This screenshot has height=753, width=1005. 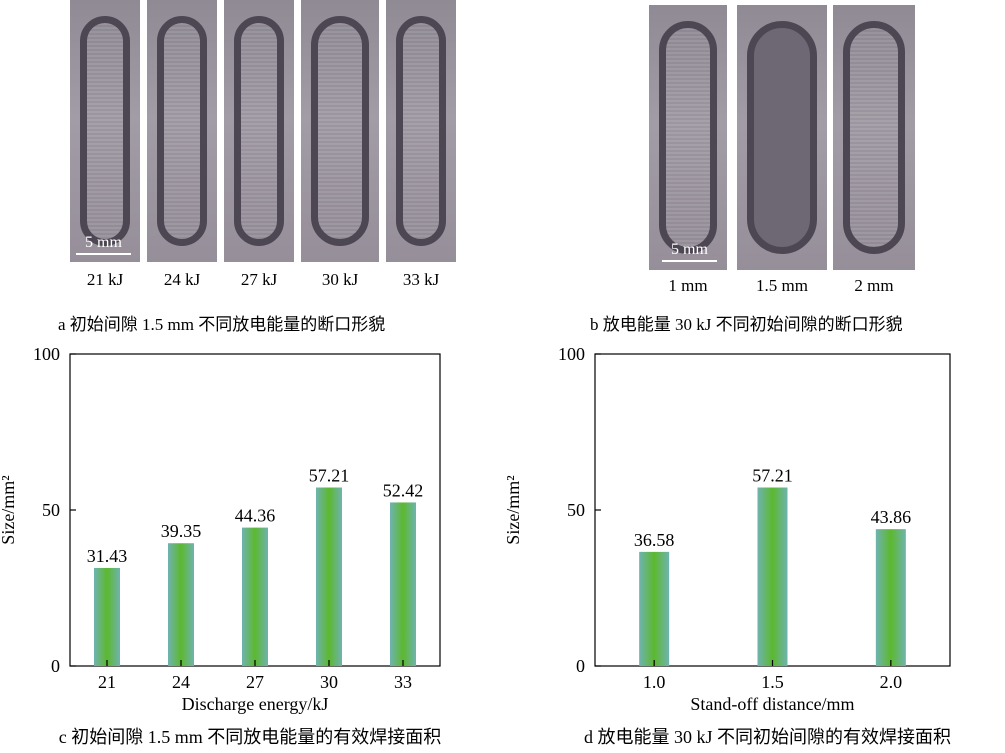 What do you see at coordinates (255, 682) in the screenshot?
I see `x-tick-label: 27` at bounding box center [255, 682].